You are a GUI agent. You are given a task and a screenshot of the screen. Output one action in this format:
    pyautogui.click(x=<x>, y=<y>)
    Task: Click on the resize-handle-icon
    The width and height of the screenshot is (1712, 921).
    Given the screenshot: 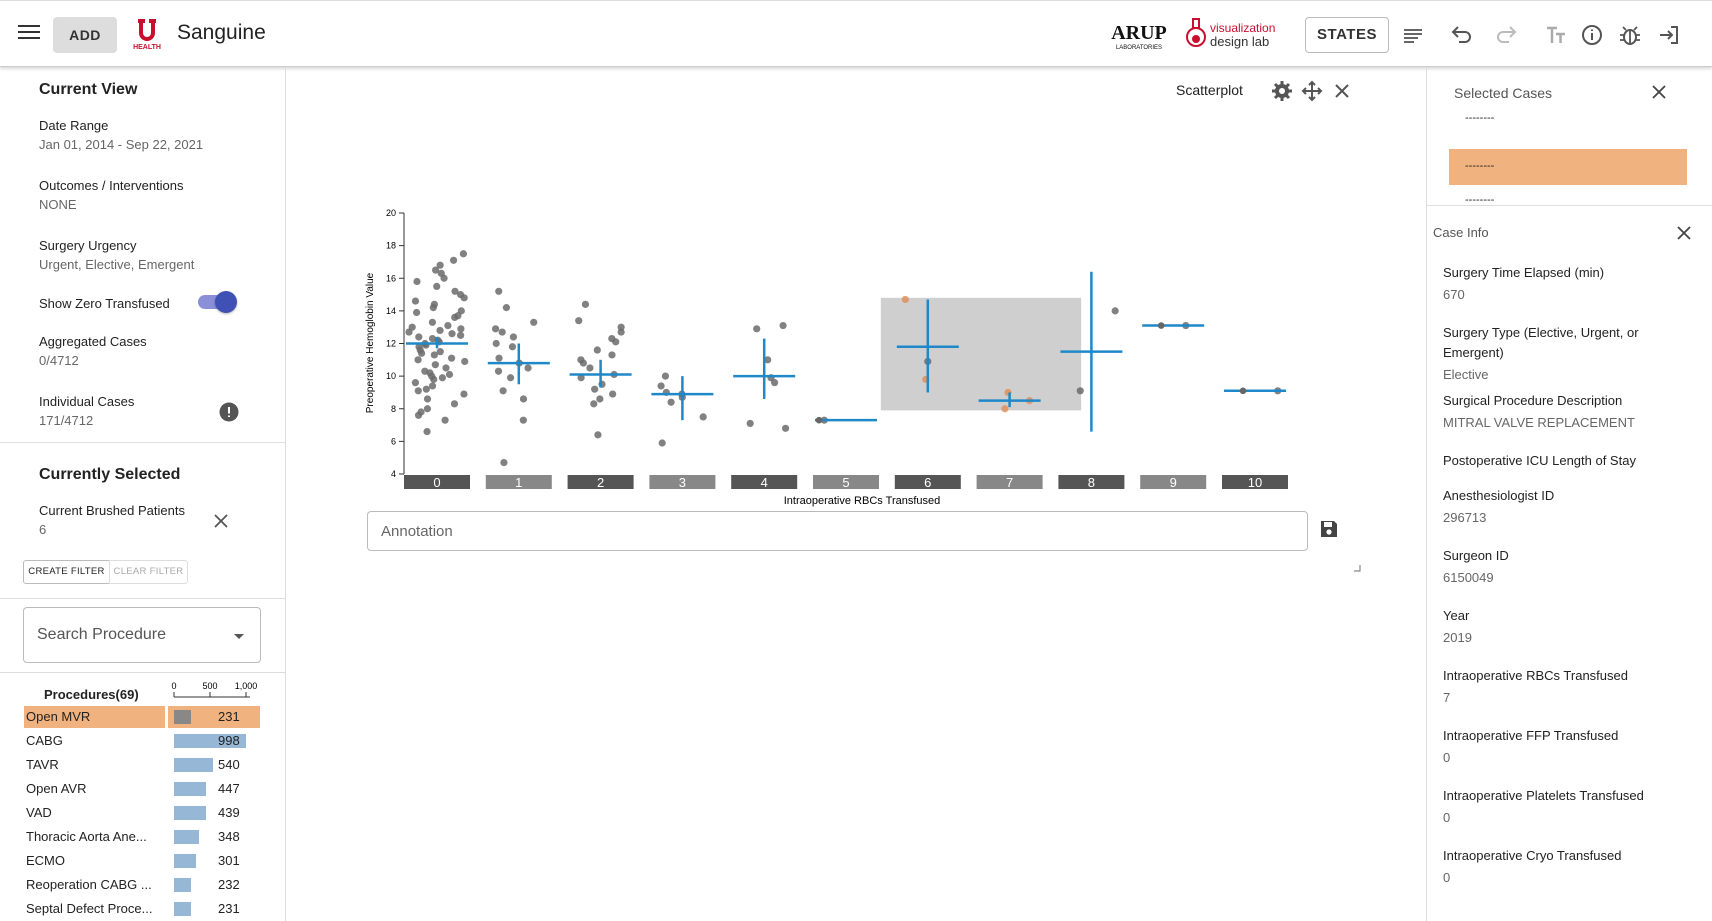 What is the action you would take?
    pyautogui.click(x=1357, y=568)
    